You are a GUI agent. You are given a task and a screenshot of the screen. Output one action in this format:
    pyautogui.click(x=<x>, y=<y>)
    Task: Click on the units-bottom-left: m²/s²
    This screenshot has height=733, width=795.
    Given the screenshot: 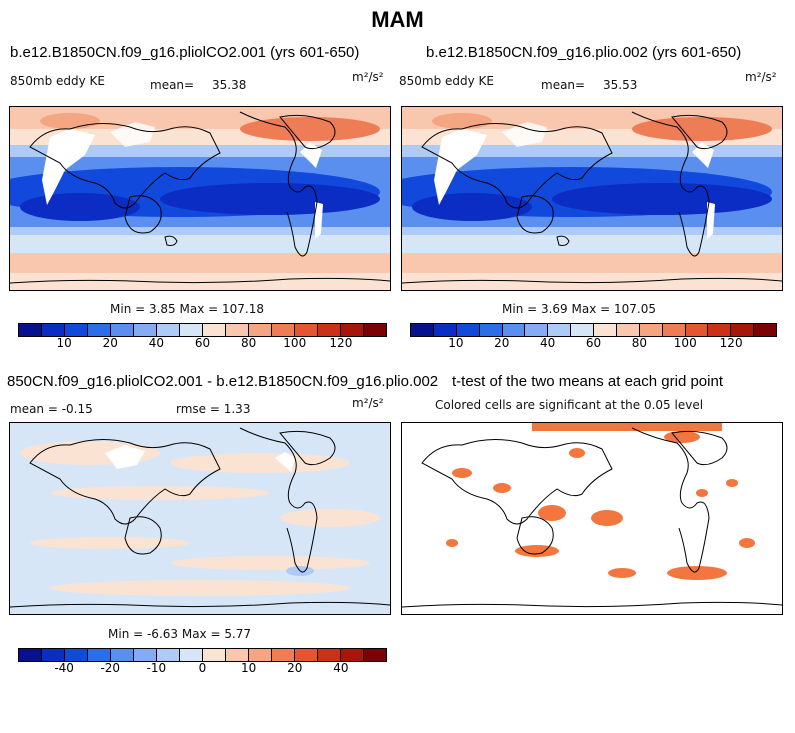 What is the action you would take?
    pyautogui.click(x=368, y=403)
    